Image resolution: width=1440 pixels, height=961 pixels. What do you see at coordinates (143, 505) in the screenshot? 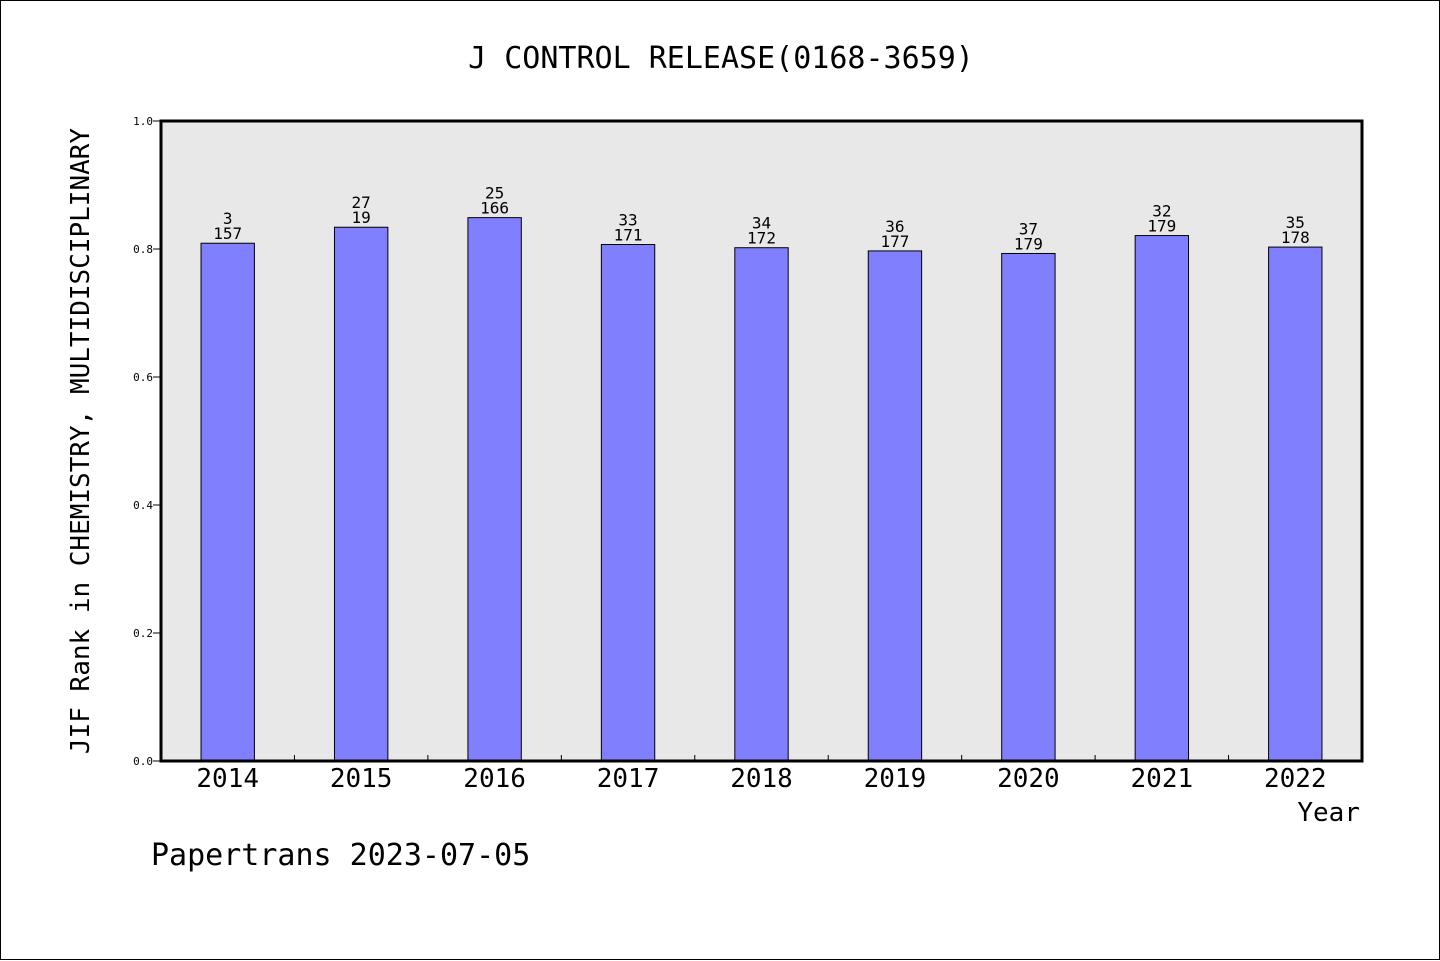
I see `y-tick-label: 0.4` at bounding box center [143, 505].